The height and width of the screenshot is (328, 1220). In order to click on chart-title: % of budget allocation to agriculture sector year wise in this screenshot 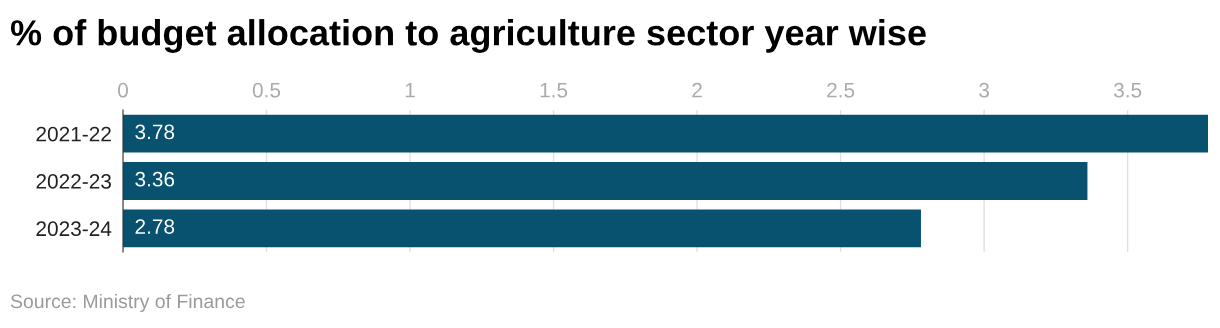, I will do `click(468, 36)`.